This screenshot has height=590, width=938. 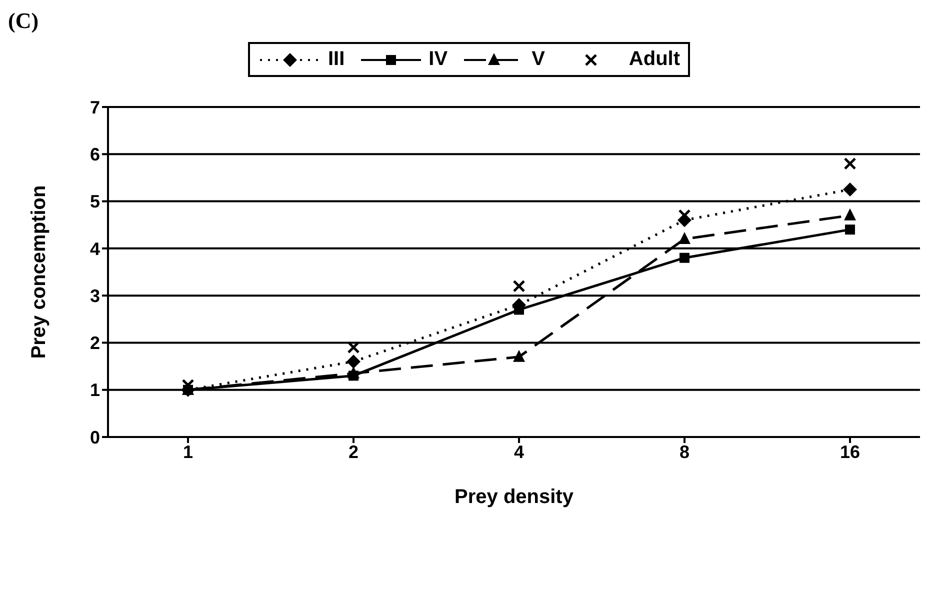 I want to click on legend-label: IV, so click(x=438, y=59).